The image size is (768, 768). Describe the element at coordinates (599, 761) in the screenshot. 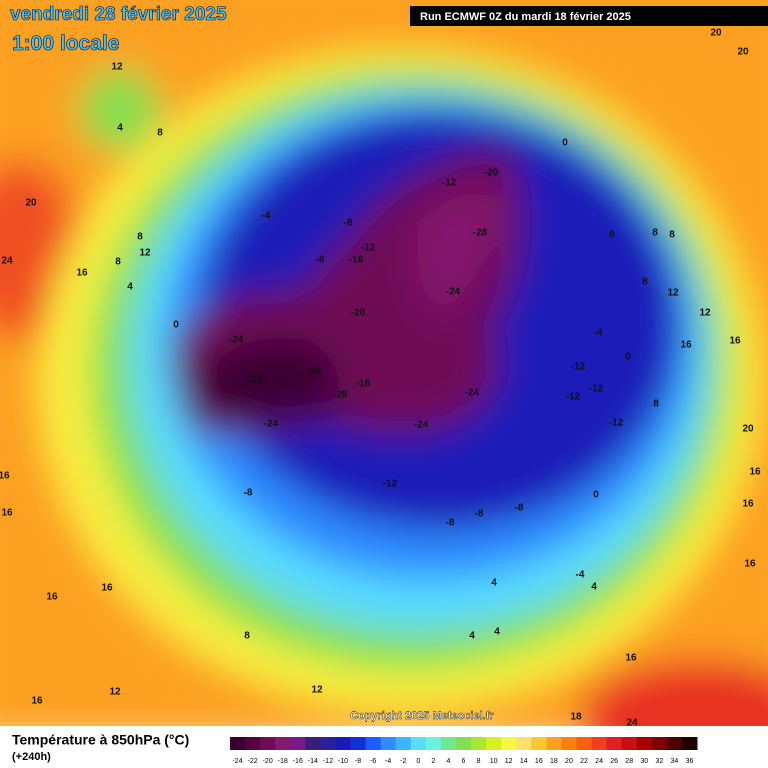

I see `colorbar-label: 24` at that location.